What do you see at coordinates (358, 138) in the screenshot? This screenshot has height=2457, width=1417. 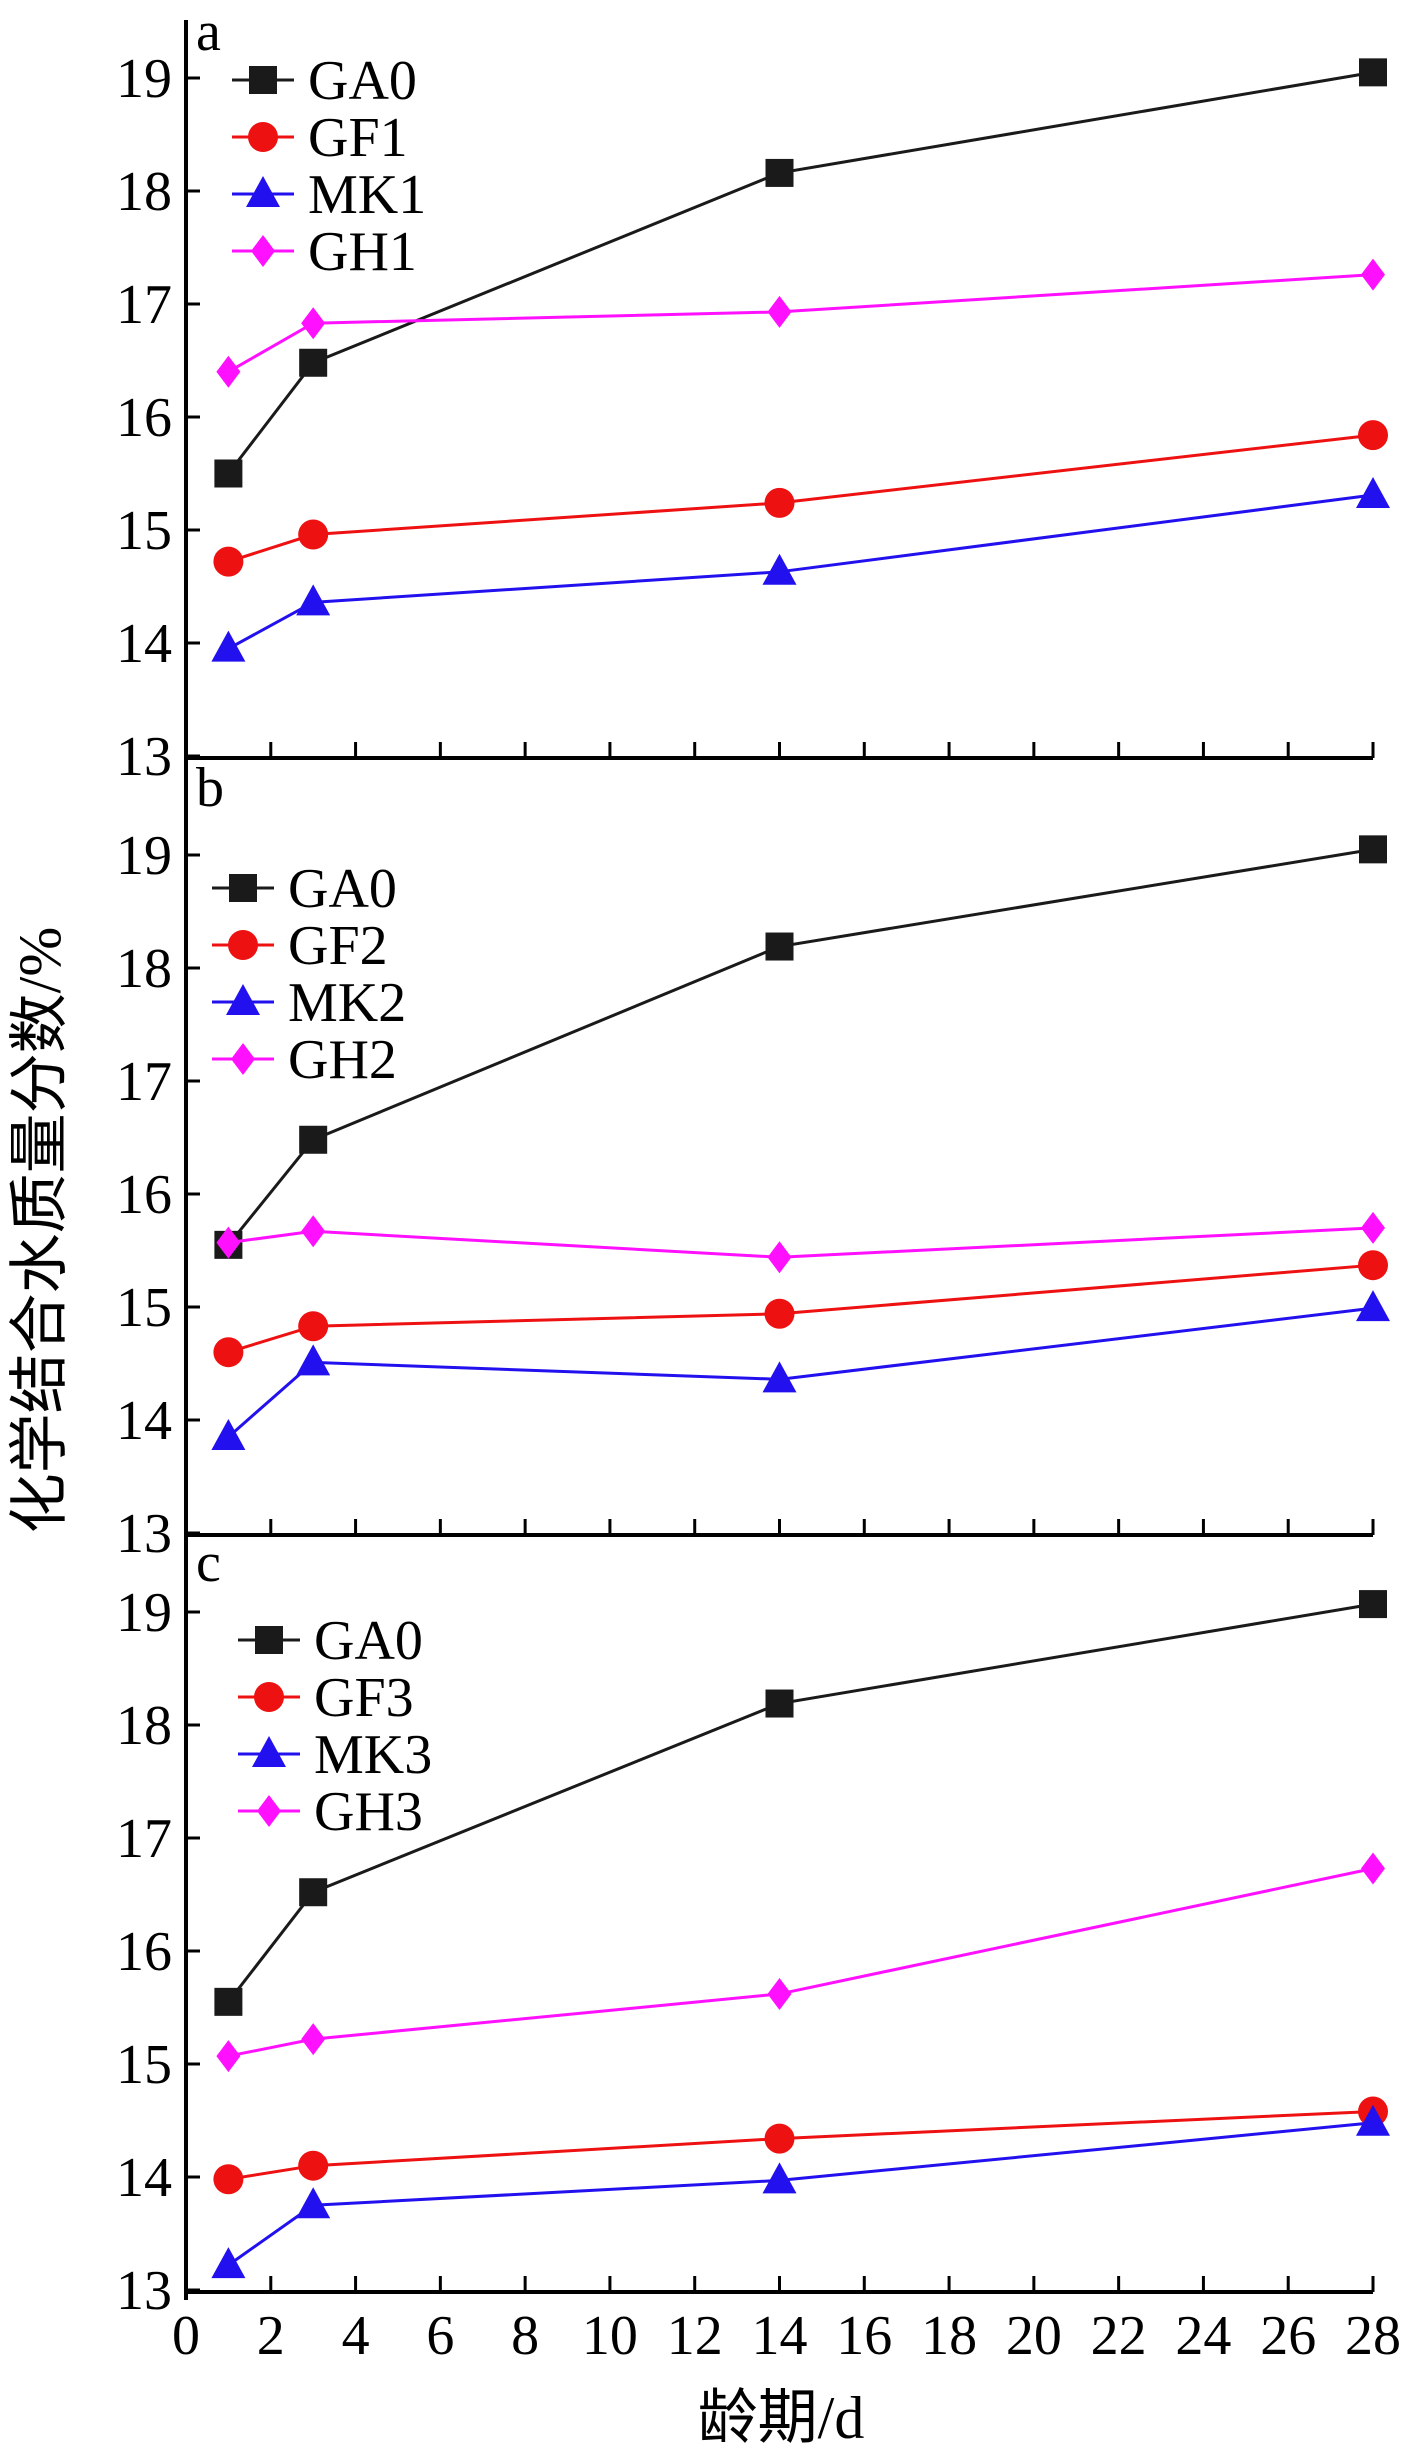 I see `legend-label: GF1` at bounding box center [358, 138].